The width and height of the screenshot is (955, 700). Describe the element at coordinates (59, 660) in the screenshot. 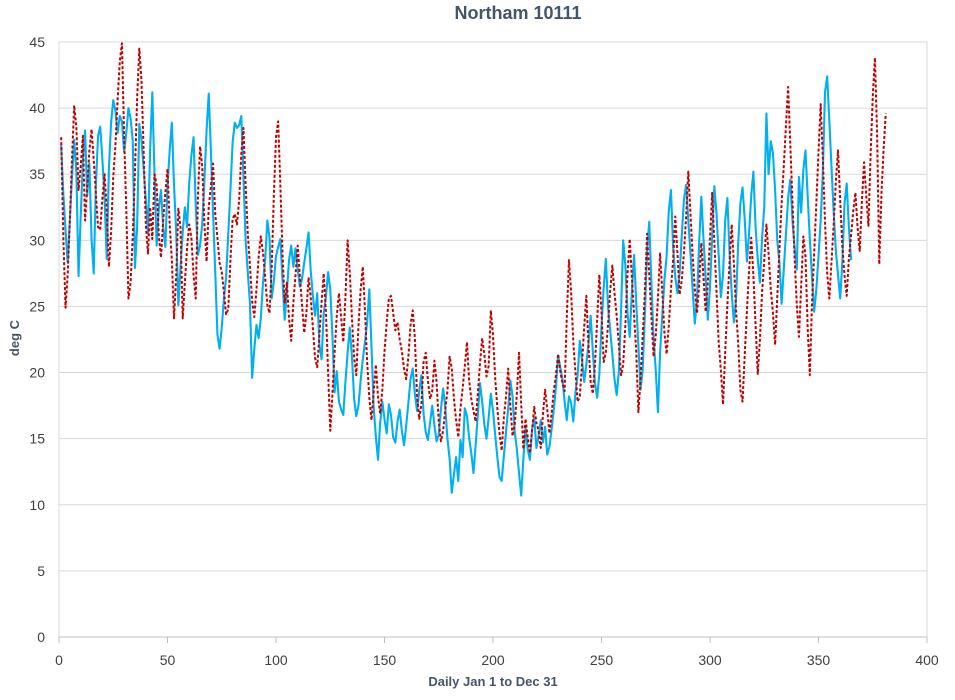

I see `x-tick-label: 0` at that location.